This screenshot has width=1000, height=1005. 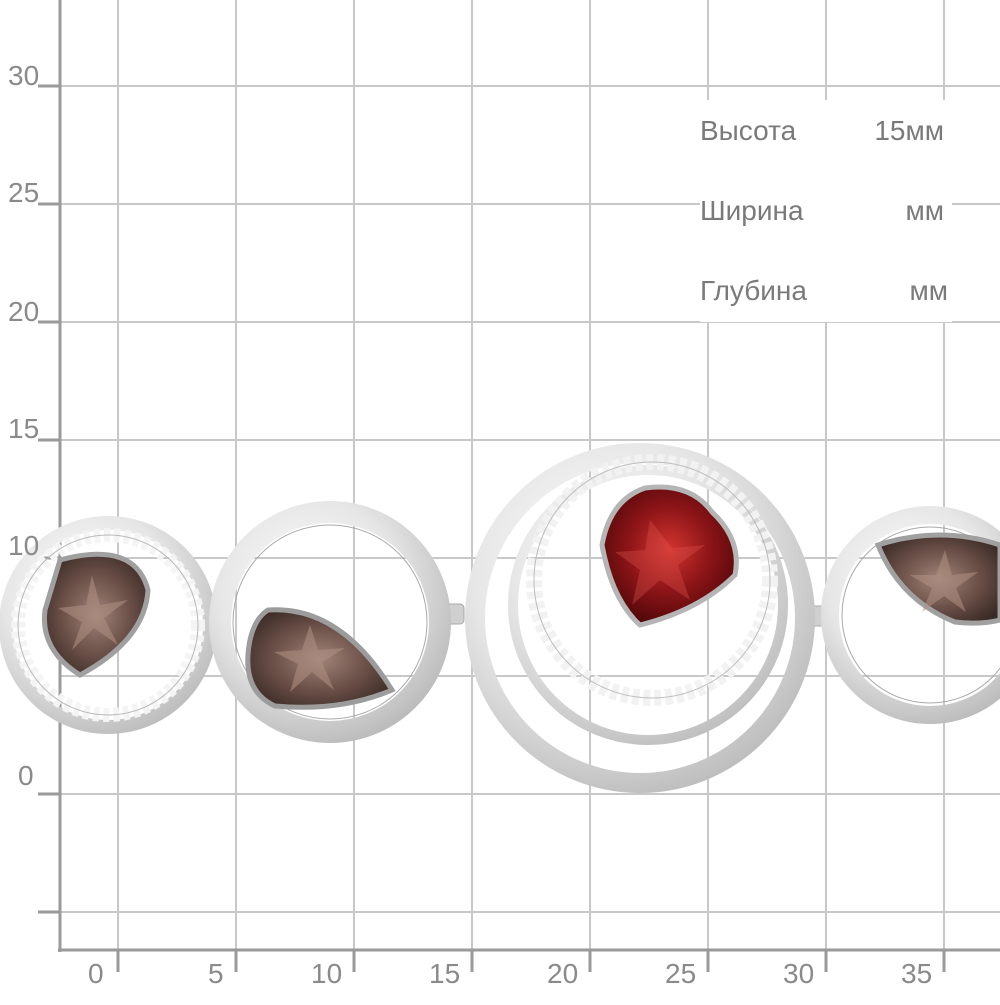 I want to click on x-tick-label: 0, so click(x=96, y=973).